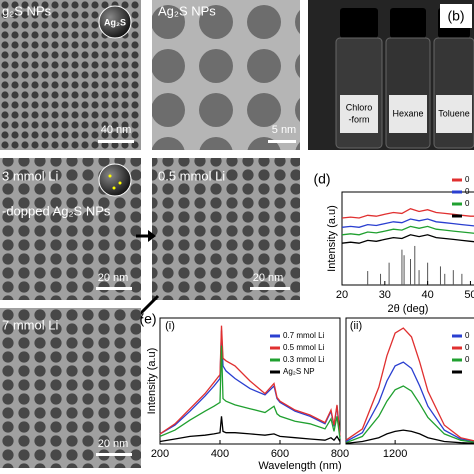 The image size is (474, 474). What do you see at coordinates (404, 78) in the screenshot?
I see `vials` at bounding box center [404, 78].